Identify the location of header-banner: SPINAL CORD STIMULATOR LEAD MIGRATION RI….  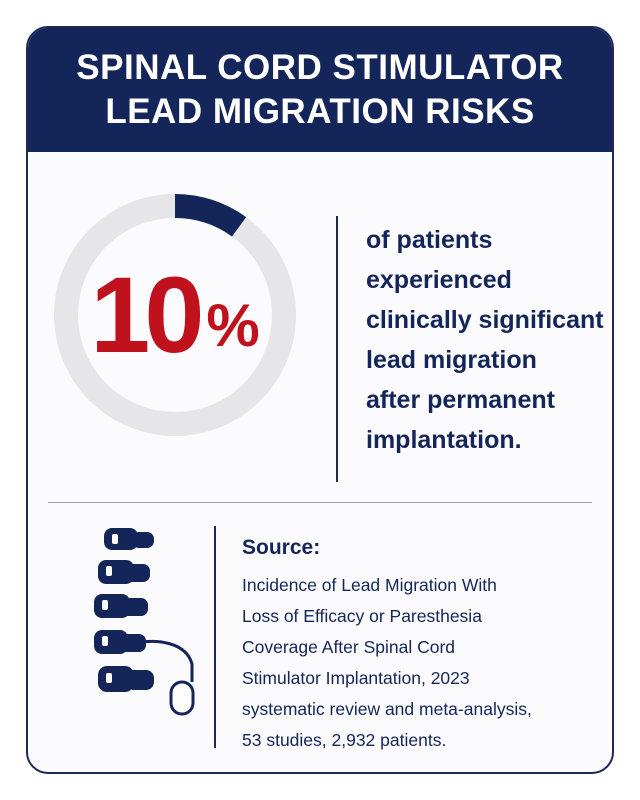
(320, 90).